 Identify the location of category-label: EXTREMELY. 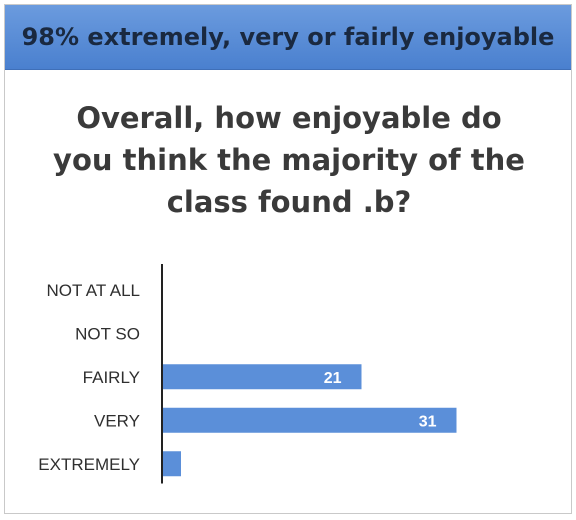
(89, 464).